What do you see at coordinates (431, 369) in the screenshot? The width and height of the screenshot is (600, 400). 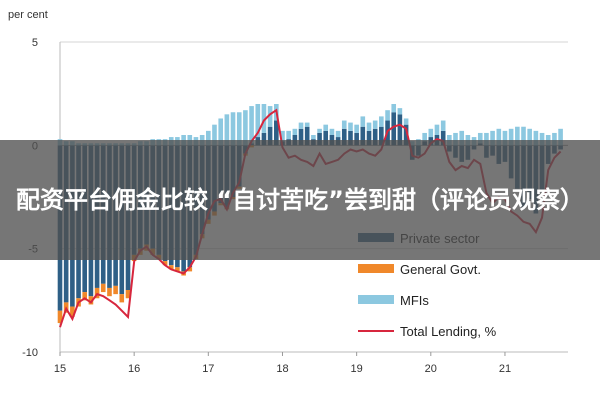 I see `x-tick-label: 20` at bounding box center [431, 369].